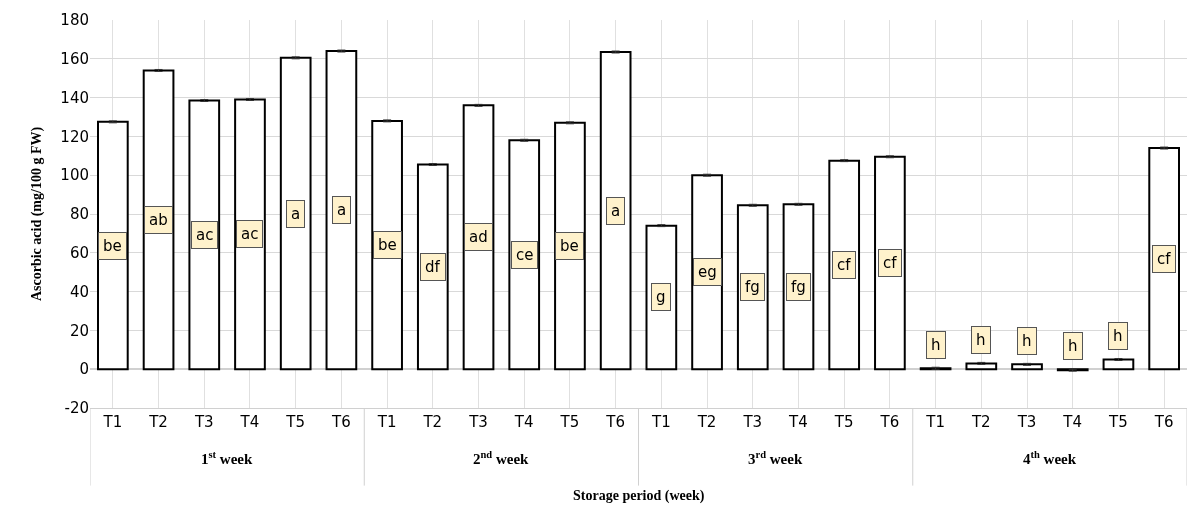  I want to click on y-axis-title: Ascorbic acid (mg/100 g FW), so click(36, 214).